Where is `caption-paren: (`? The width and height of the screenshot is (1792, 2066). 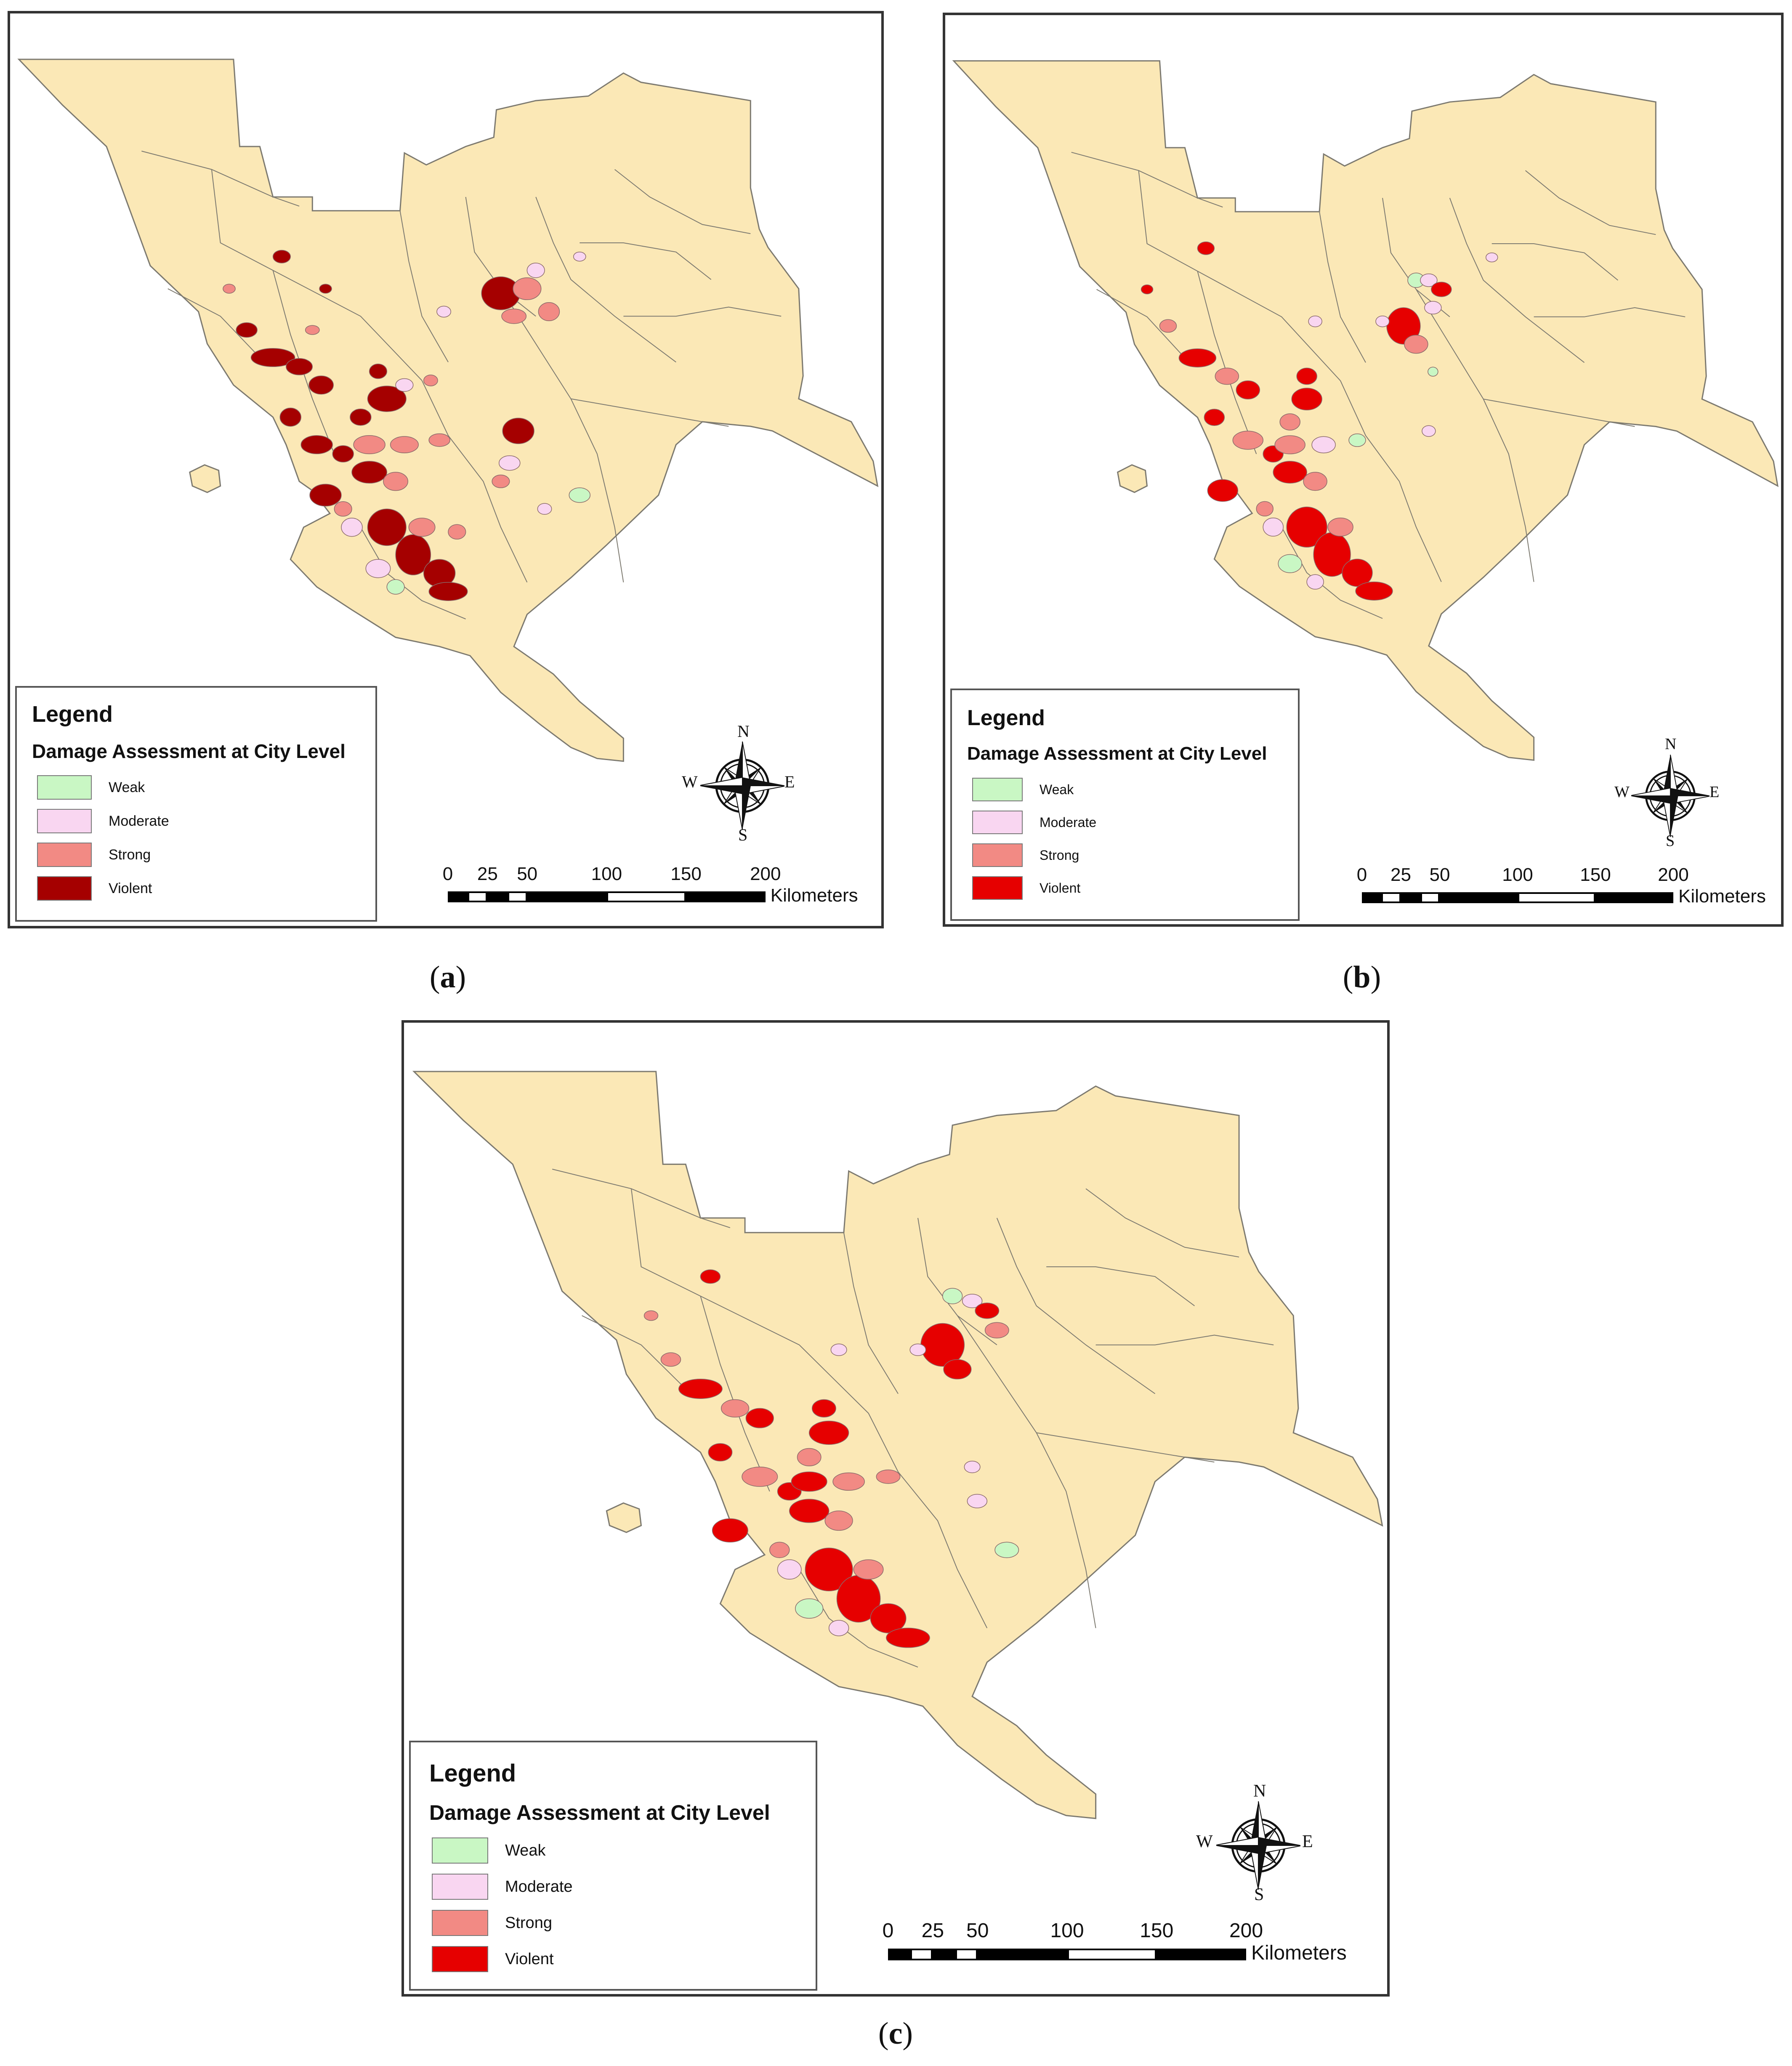 caption-paren: ( is located at coordinates (884, 2033).